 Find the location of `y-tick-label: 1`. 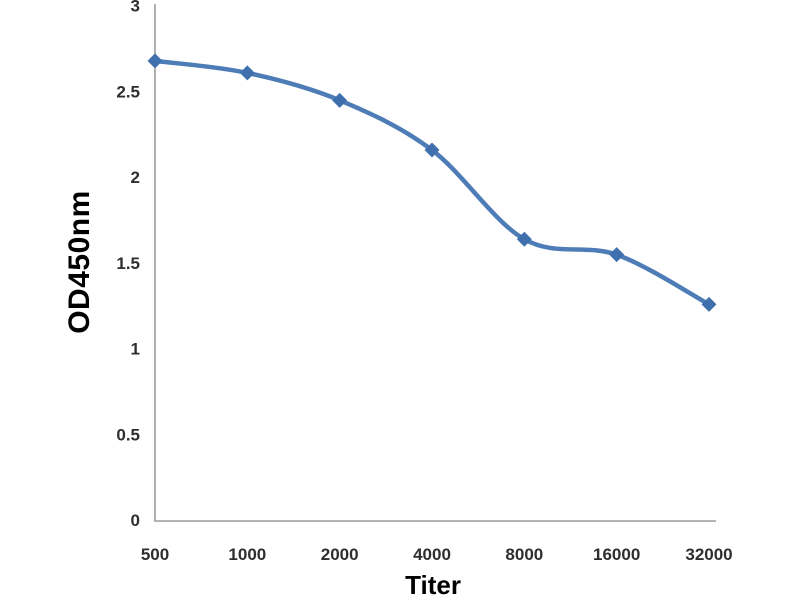

y-tick-label: 1 is located at coordinates (135, 349).